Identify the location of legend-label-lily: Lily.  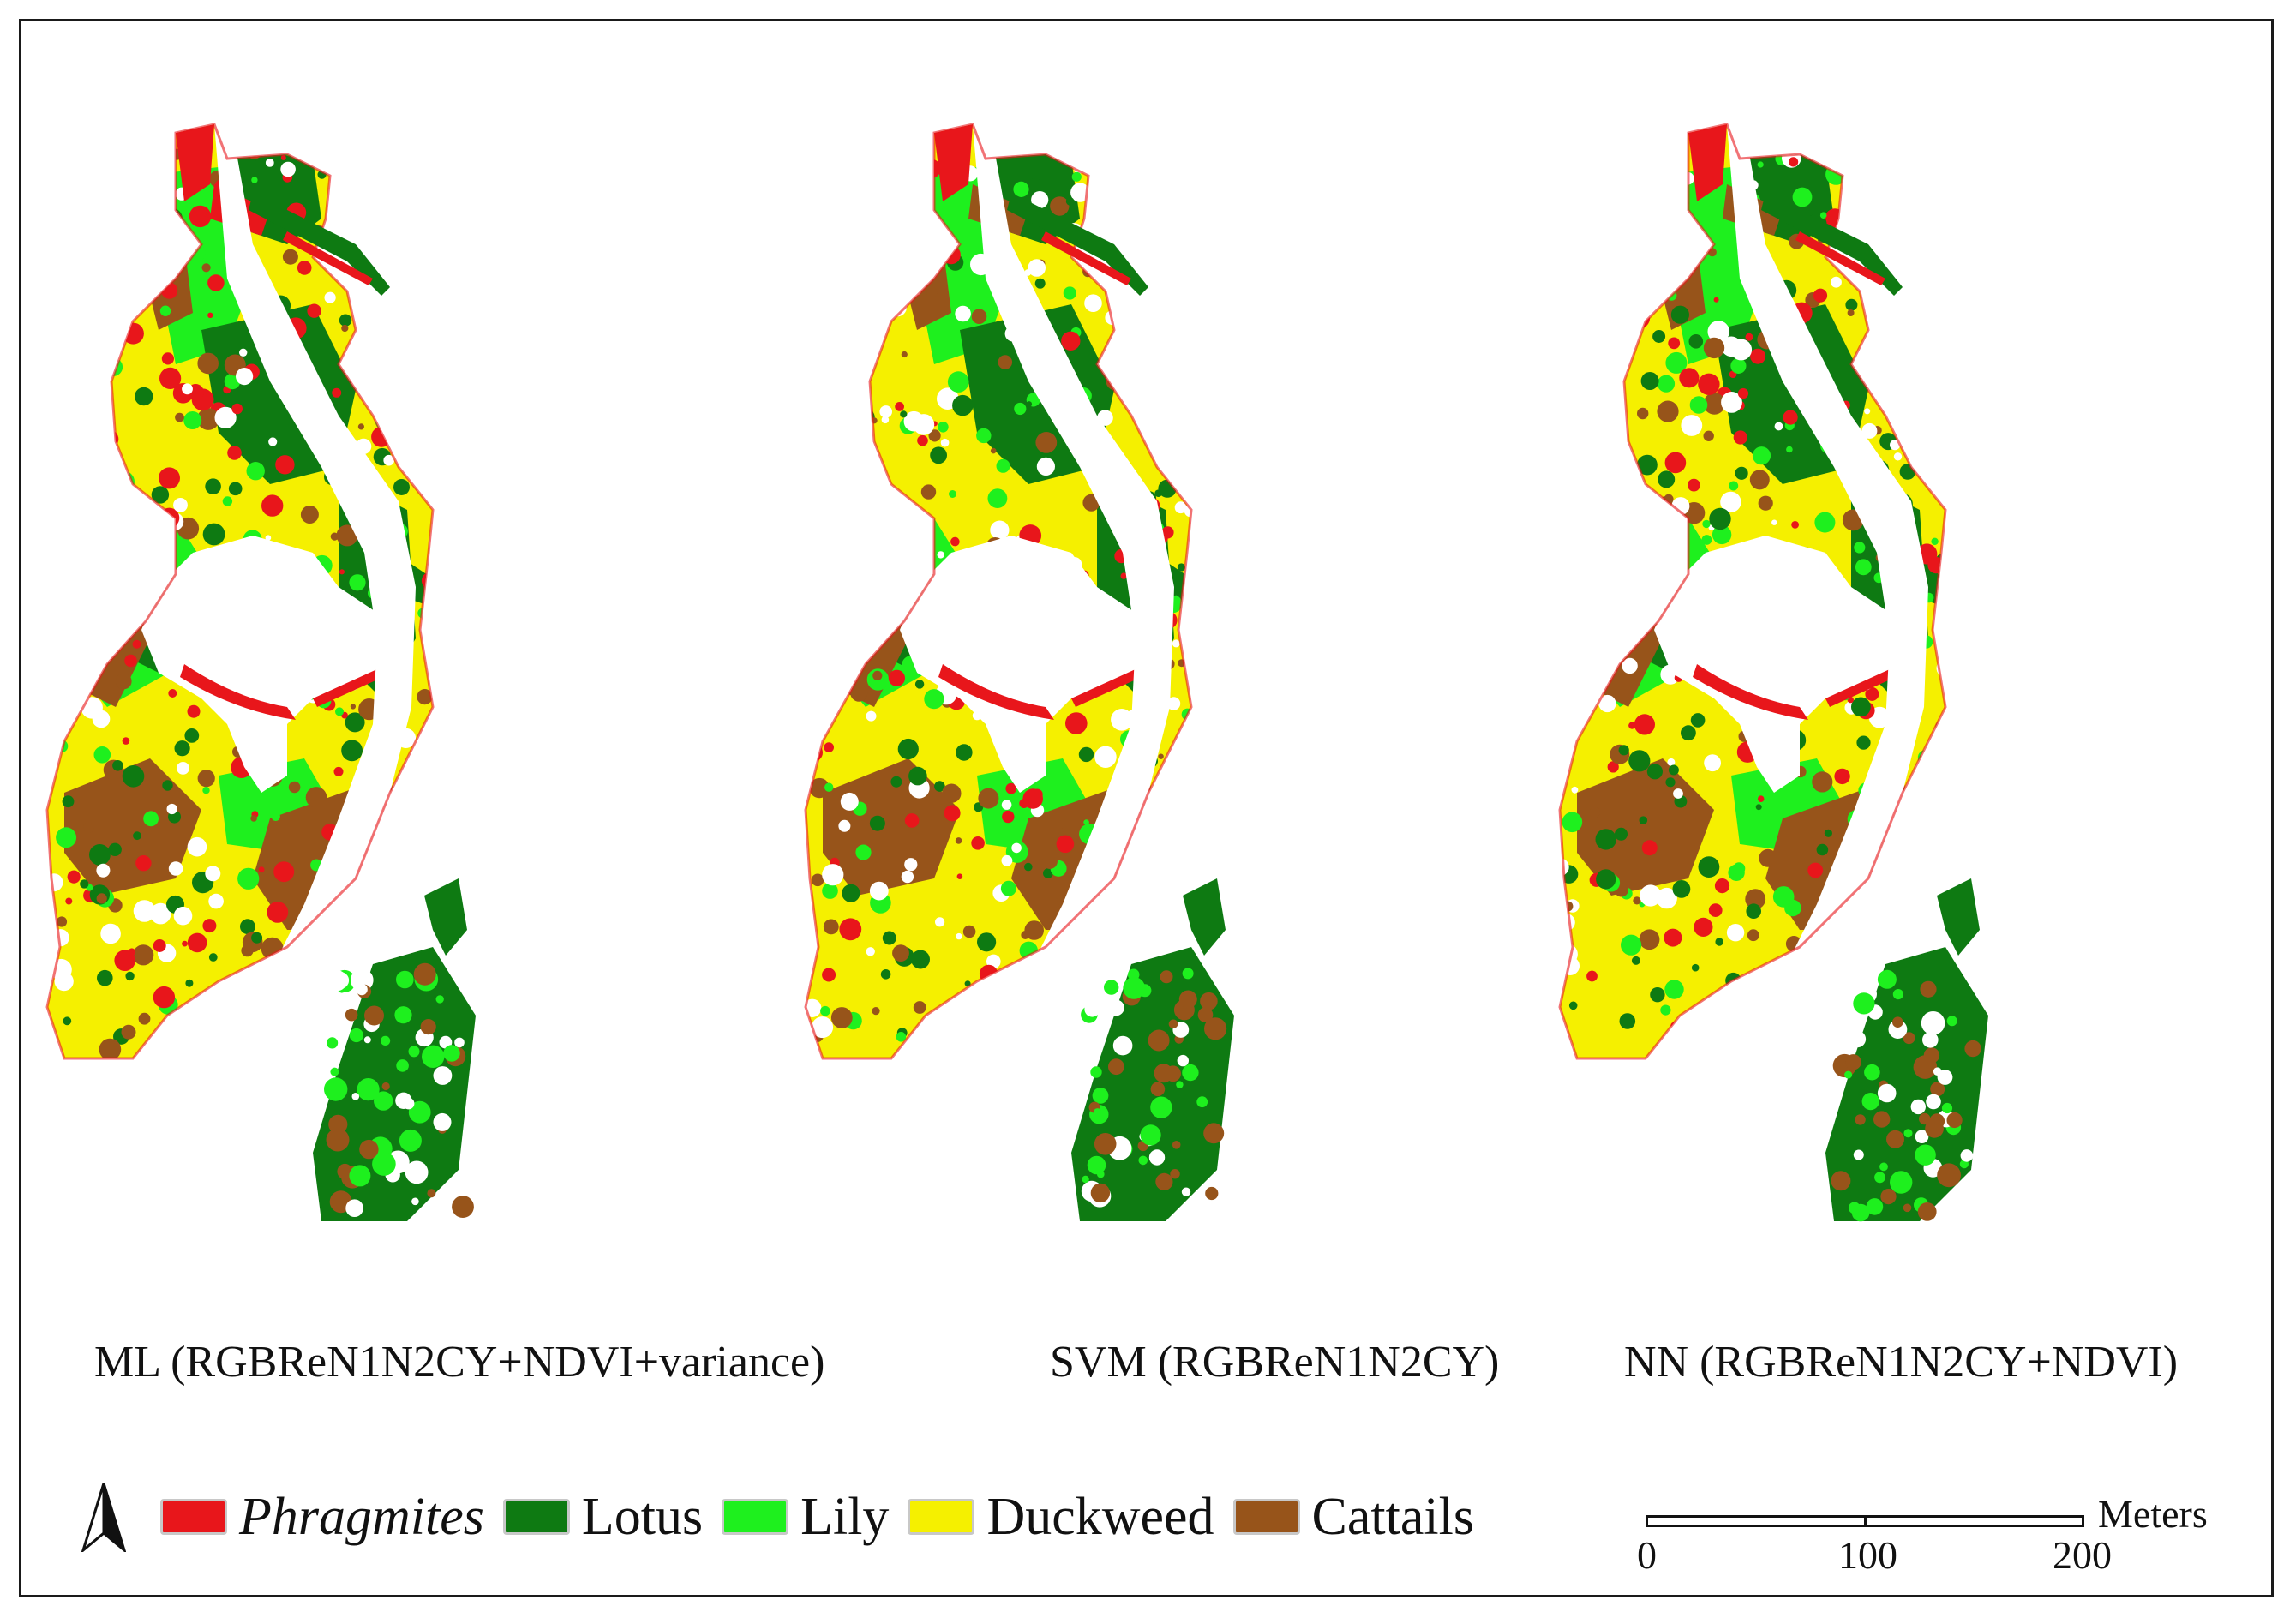
(845, 1516).